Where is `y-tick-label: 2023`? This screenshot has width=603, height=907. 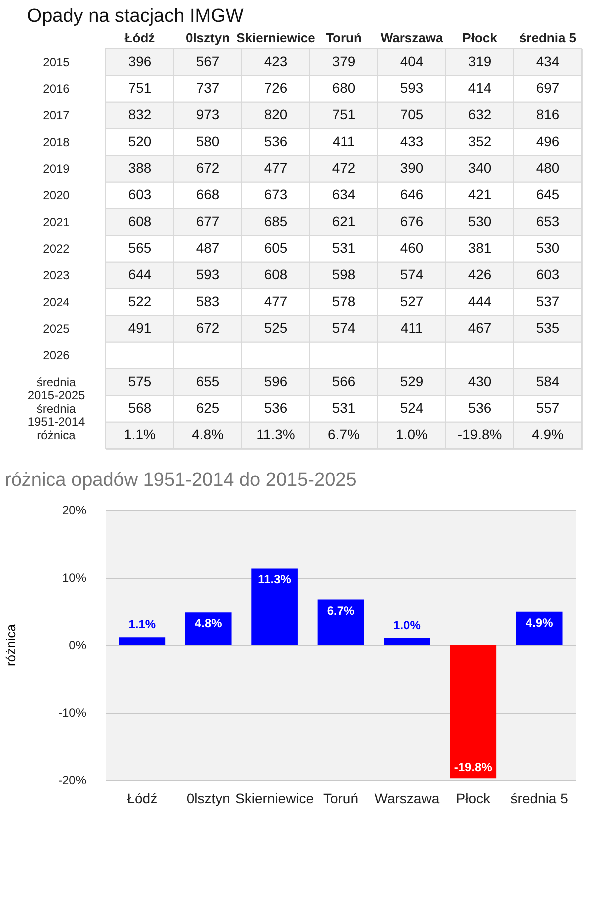 y-tick-label: 2023 is located at coordinates (56, 275).